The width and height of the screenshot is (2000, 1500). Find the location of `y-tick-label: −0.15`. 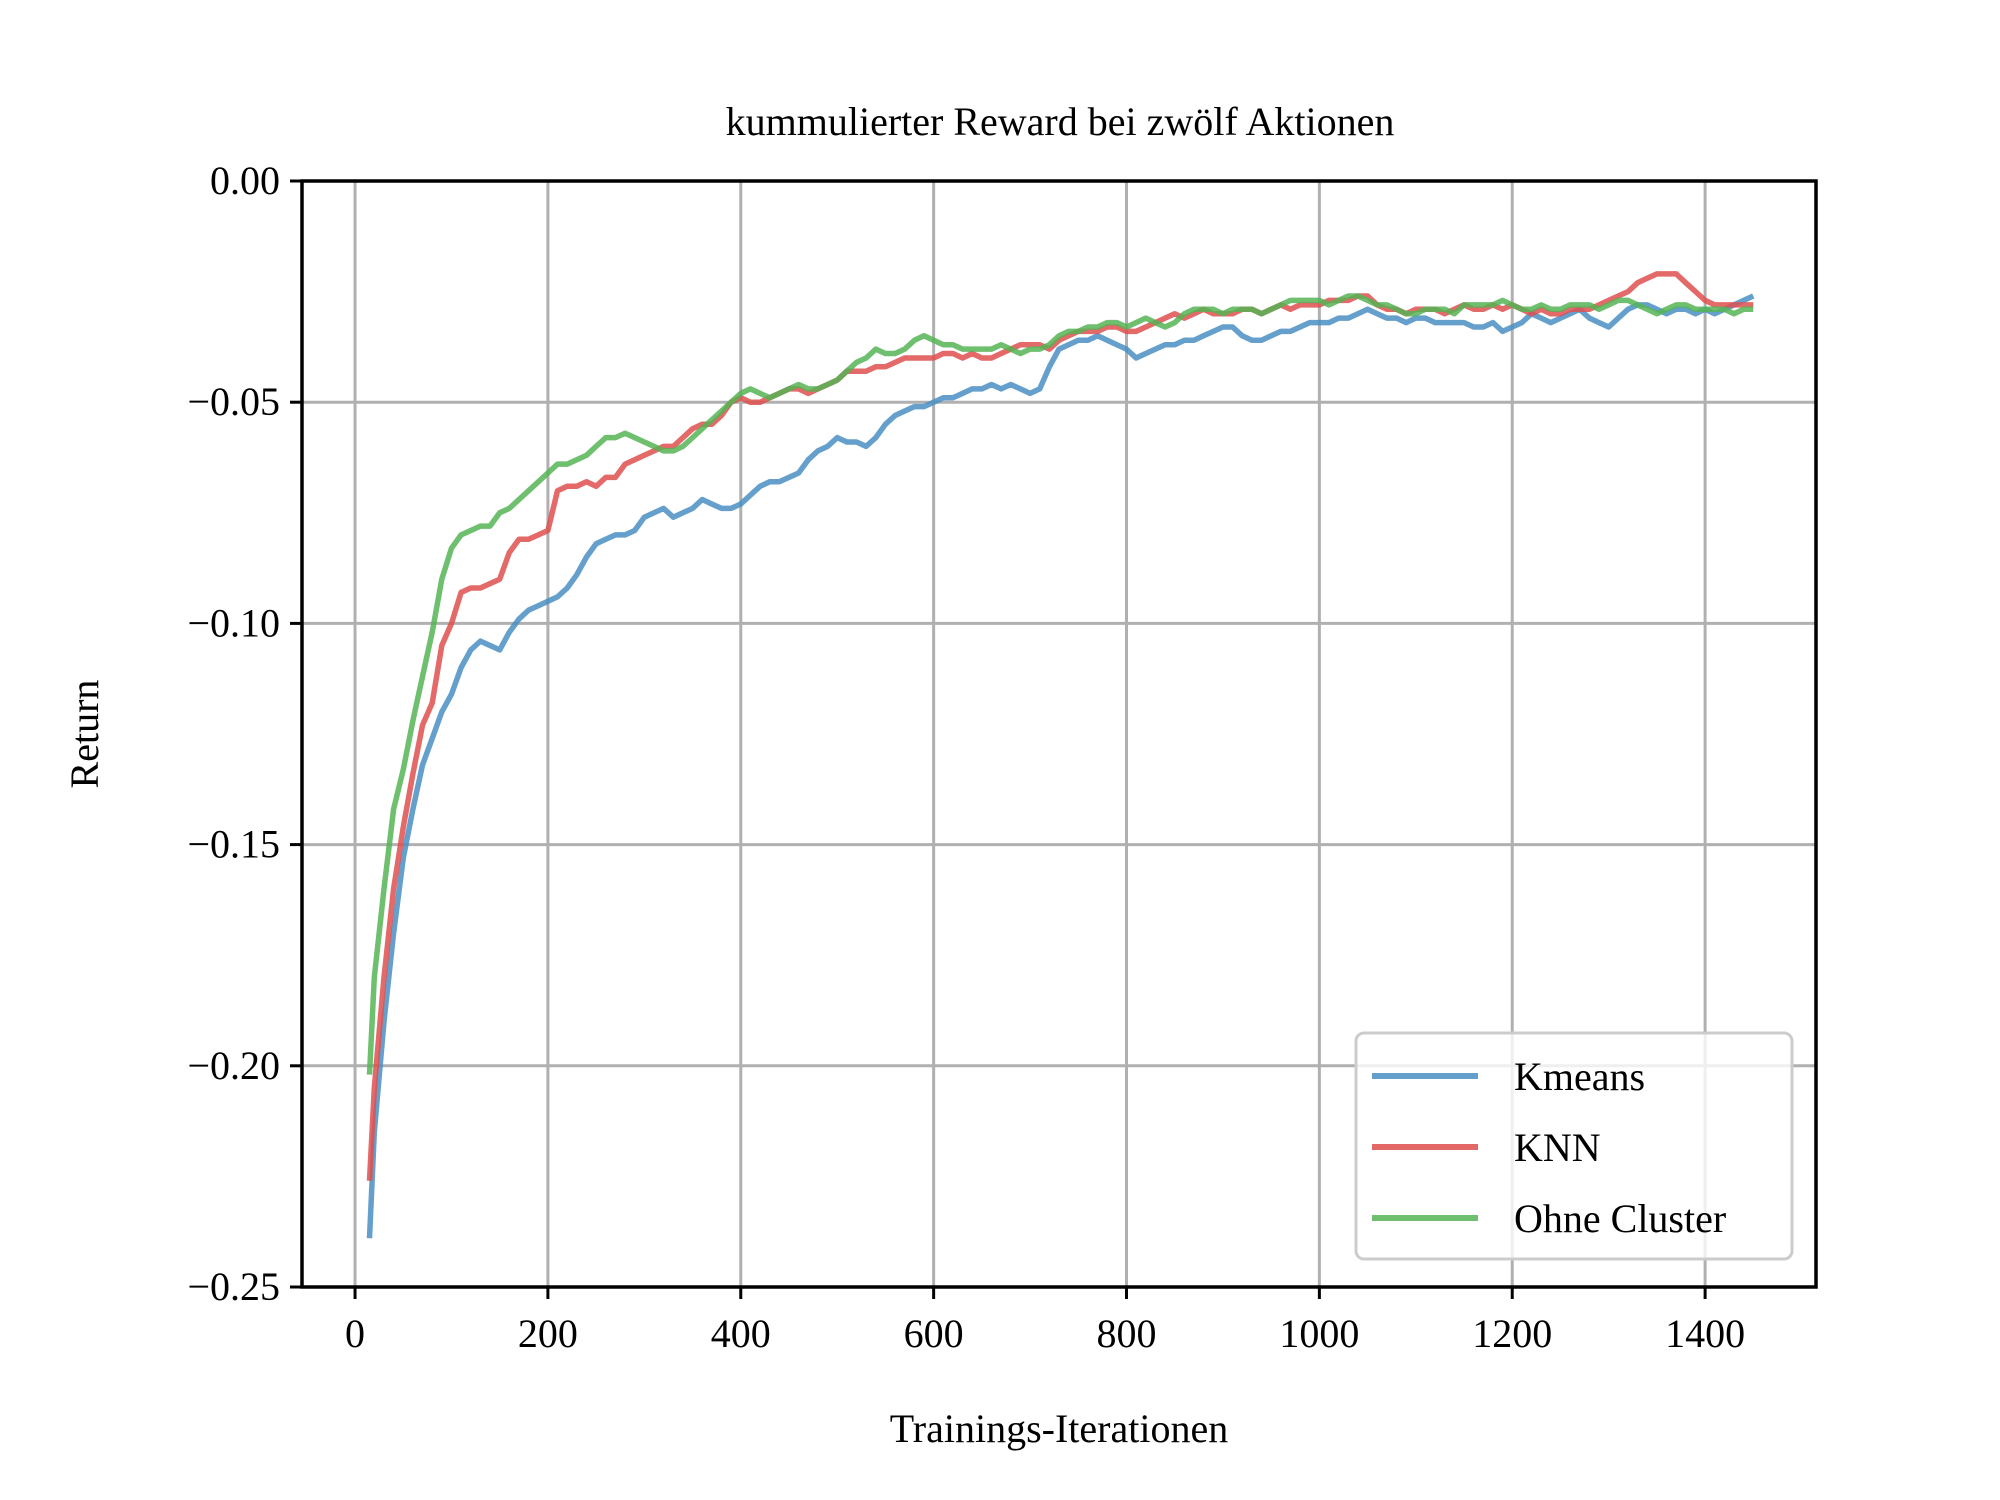

y-tick-label: −0.15 is located at coordinates (233, 844).